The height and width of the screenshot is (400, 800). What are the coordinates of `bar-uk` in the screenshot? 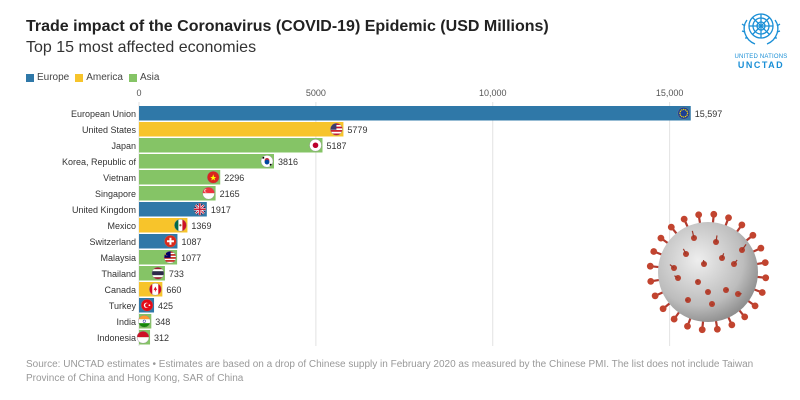 It's located at (173, 209).